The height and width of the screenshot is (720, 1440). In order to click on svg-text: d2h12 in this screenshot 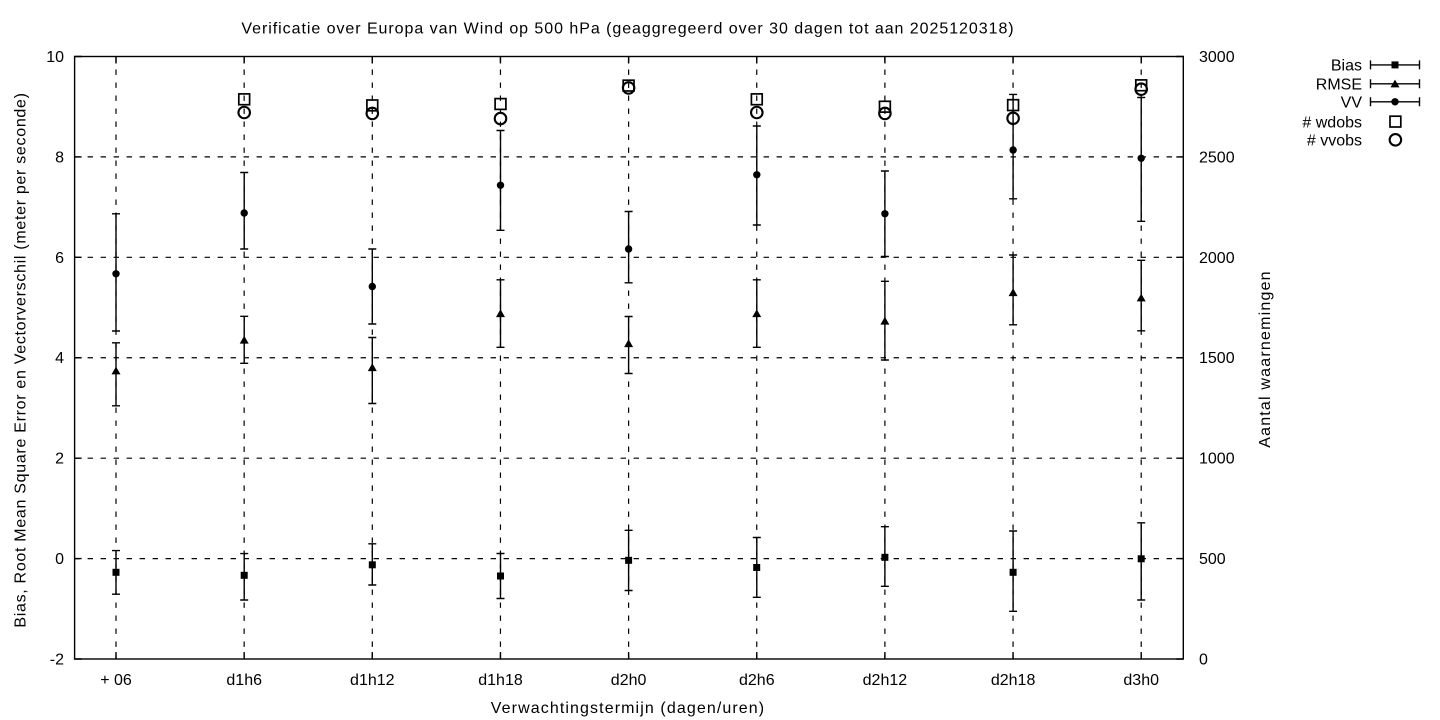, I will do `click(885, 680)`.